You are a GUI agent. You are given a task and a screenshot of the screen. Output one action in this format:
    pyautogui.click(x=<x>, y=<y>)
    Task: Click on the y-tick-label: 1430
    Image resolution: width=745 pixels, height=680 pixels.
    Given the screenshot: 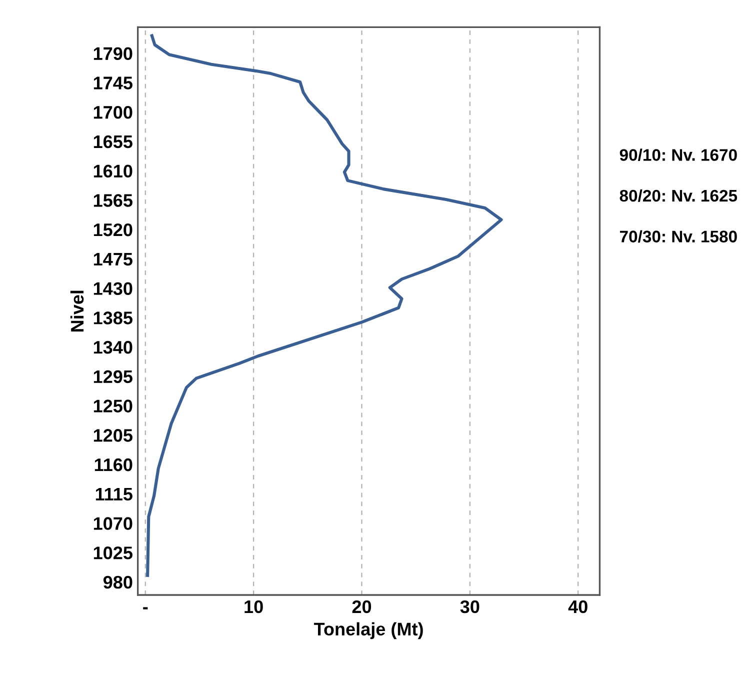 What is the action you would take?
    pyautogui.click(x=113, y=289)
    